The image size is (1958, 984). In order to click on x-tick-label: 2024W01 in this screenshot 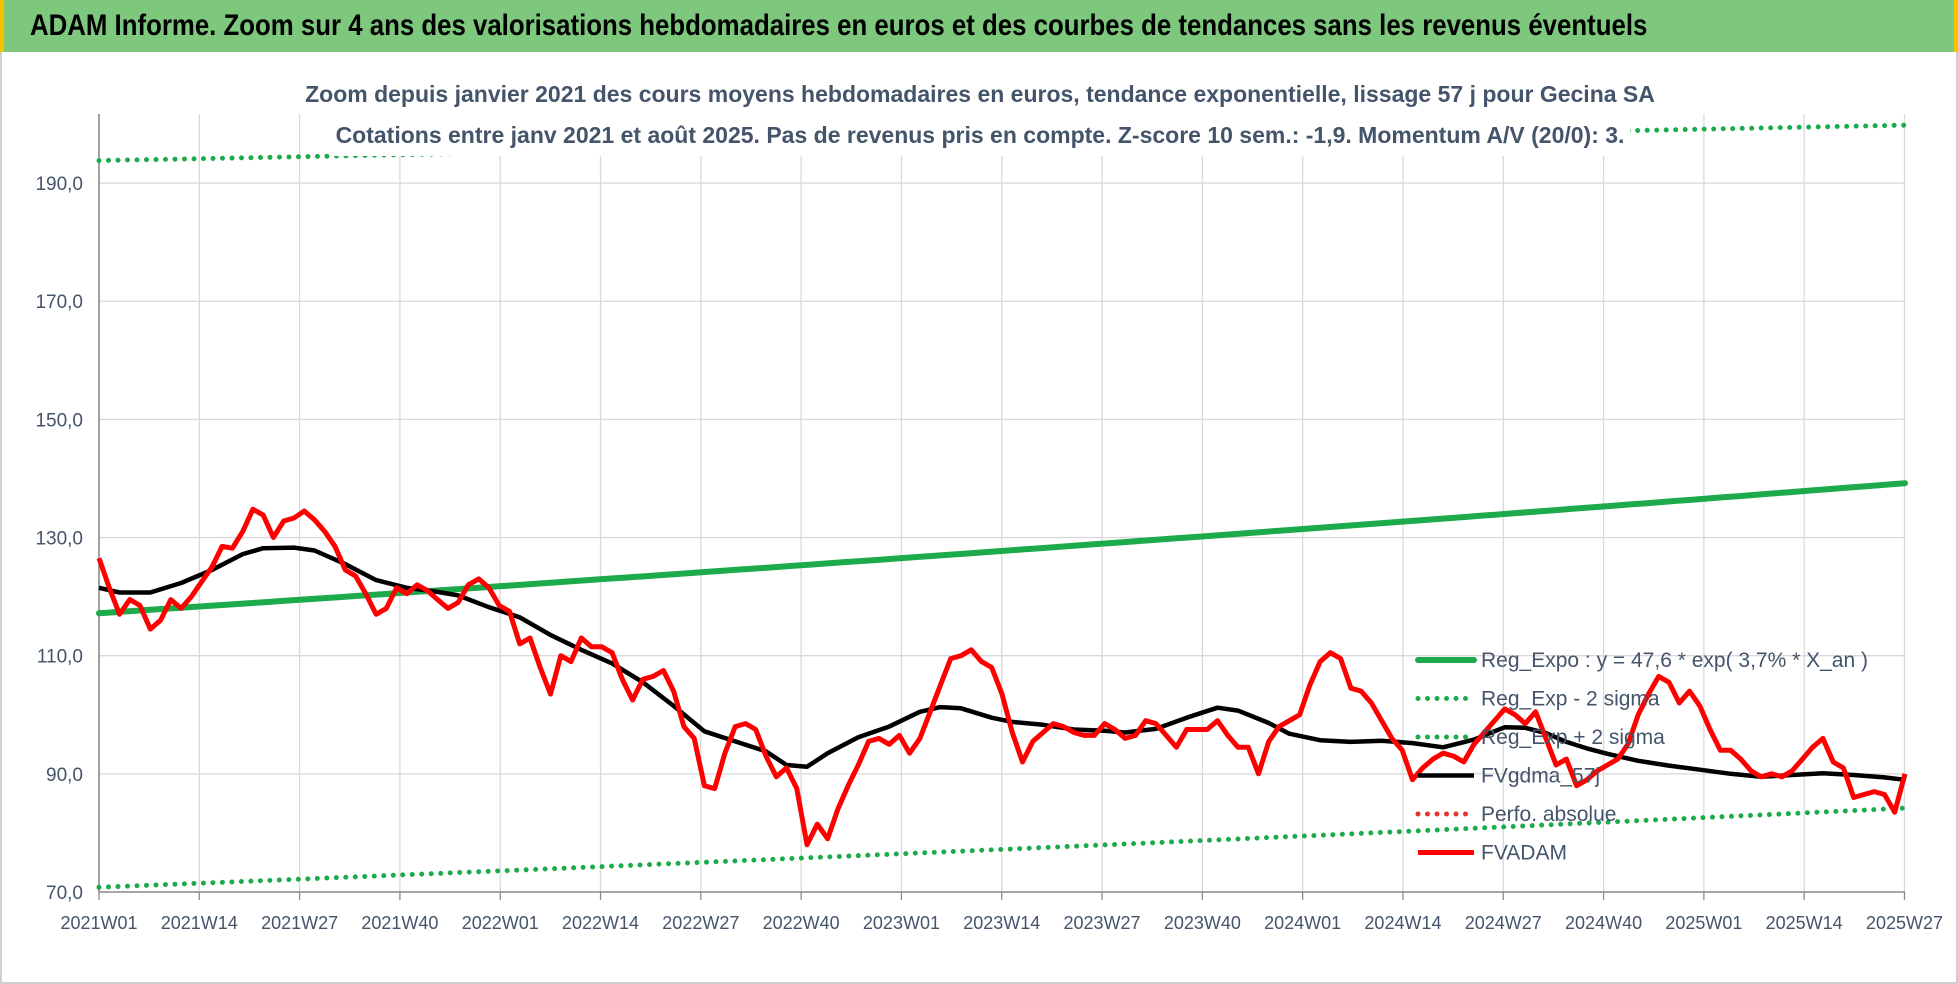, I will do `click(1302, 923)`.